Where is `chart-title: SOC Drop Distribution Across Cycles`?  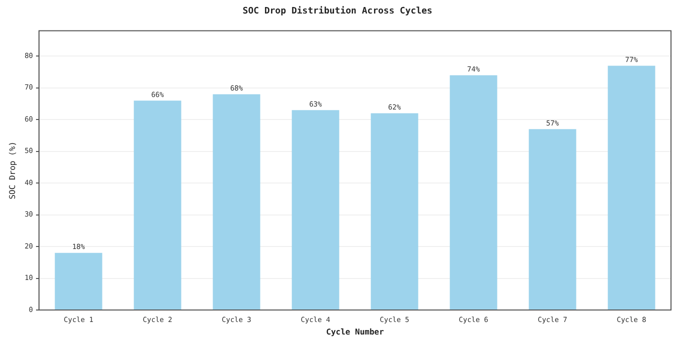
chart-title: SOC Drop Distribution Across Cycles is located at coordinates (337, 11).